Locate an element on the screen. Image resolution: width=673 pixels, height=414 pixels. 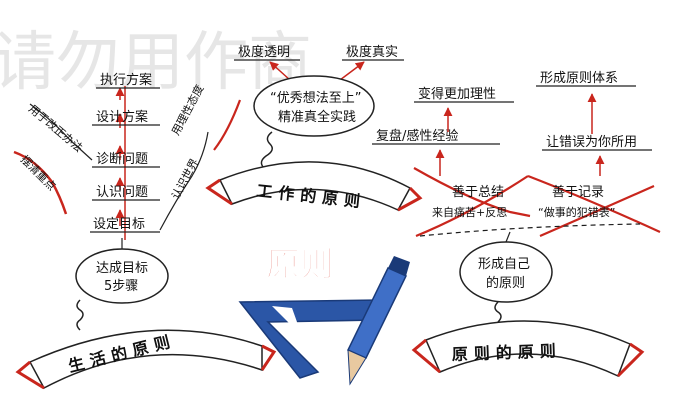
work-branch: 极度透明 极度真实 “优秀想法至上” 精准真全实践 工作的原则 is located at coordinates (314, 128).